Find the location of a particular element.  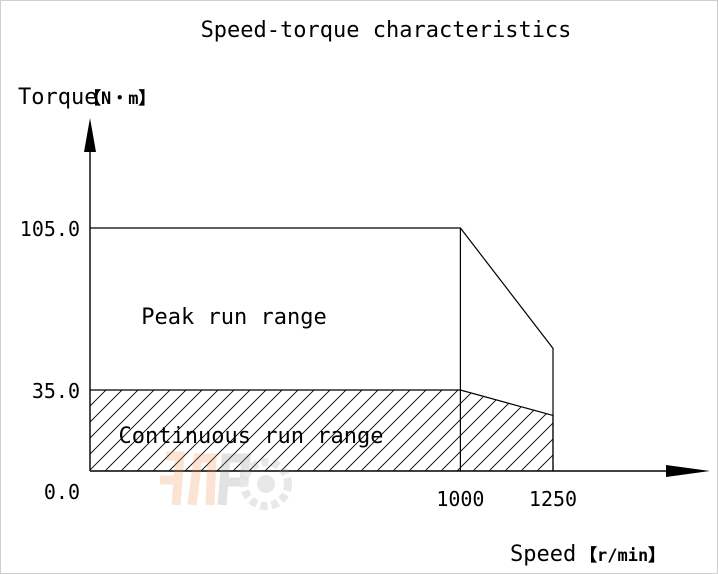

continuous-run-area is located at coordinates (321, 430).